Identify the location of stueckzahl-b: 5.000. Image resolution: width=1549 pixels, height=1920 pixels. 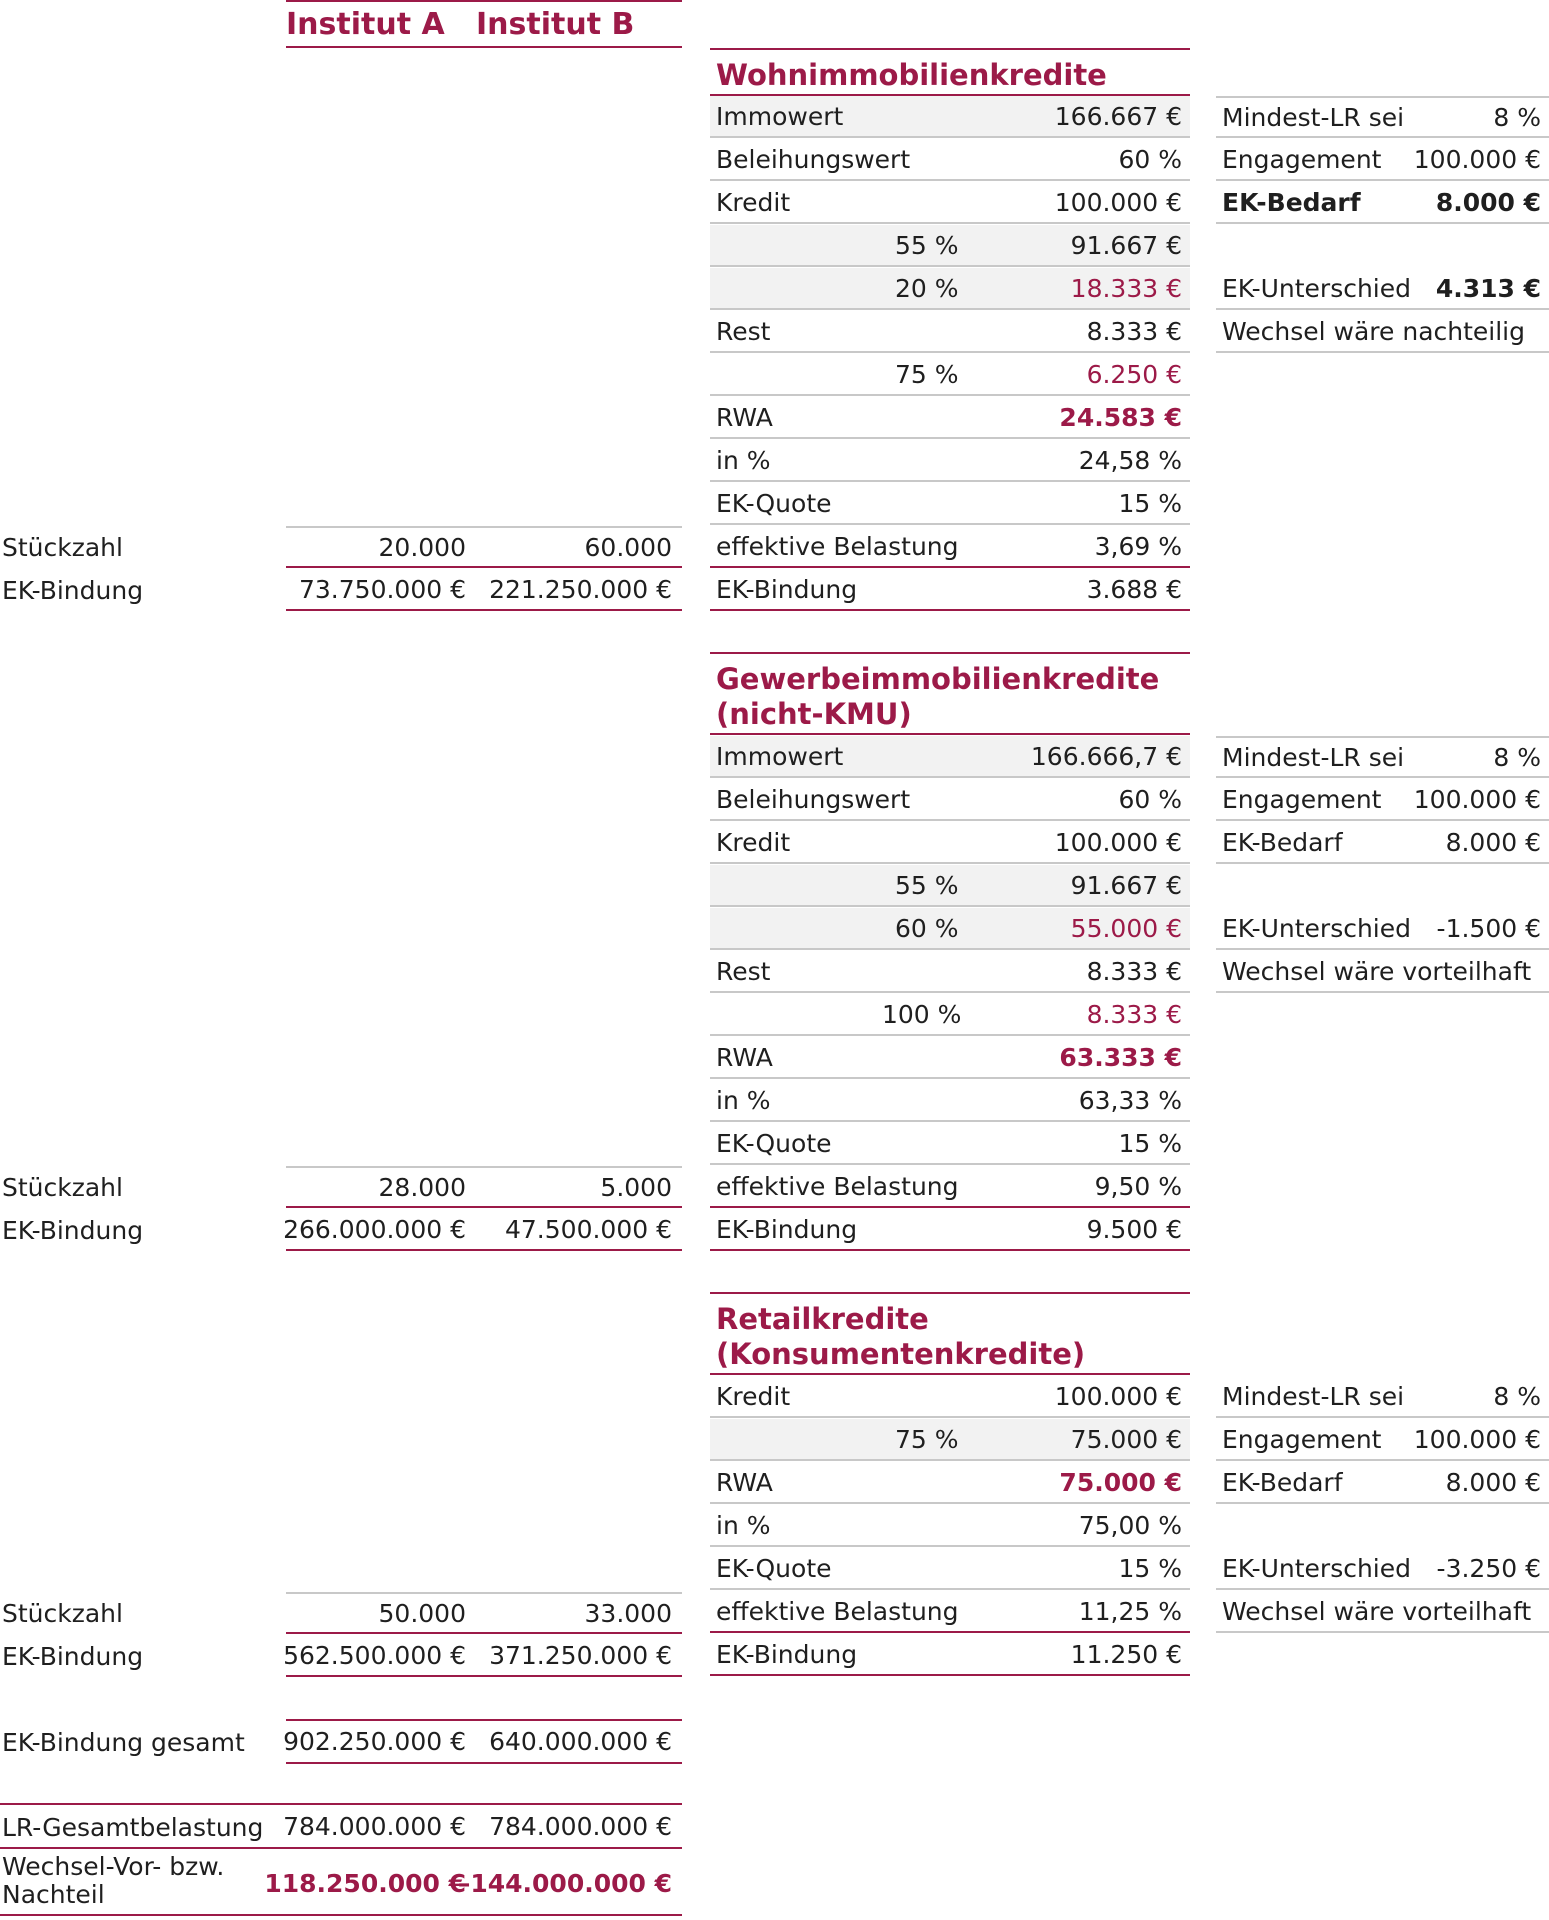
(579, 1187).